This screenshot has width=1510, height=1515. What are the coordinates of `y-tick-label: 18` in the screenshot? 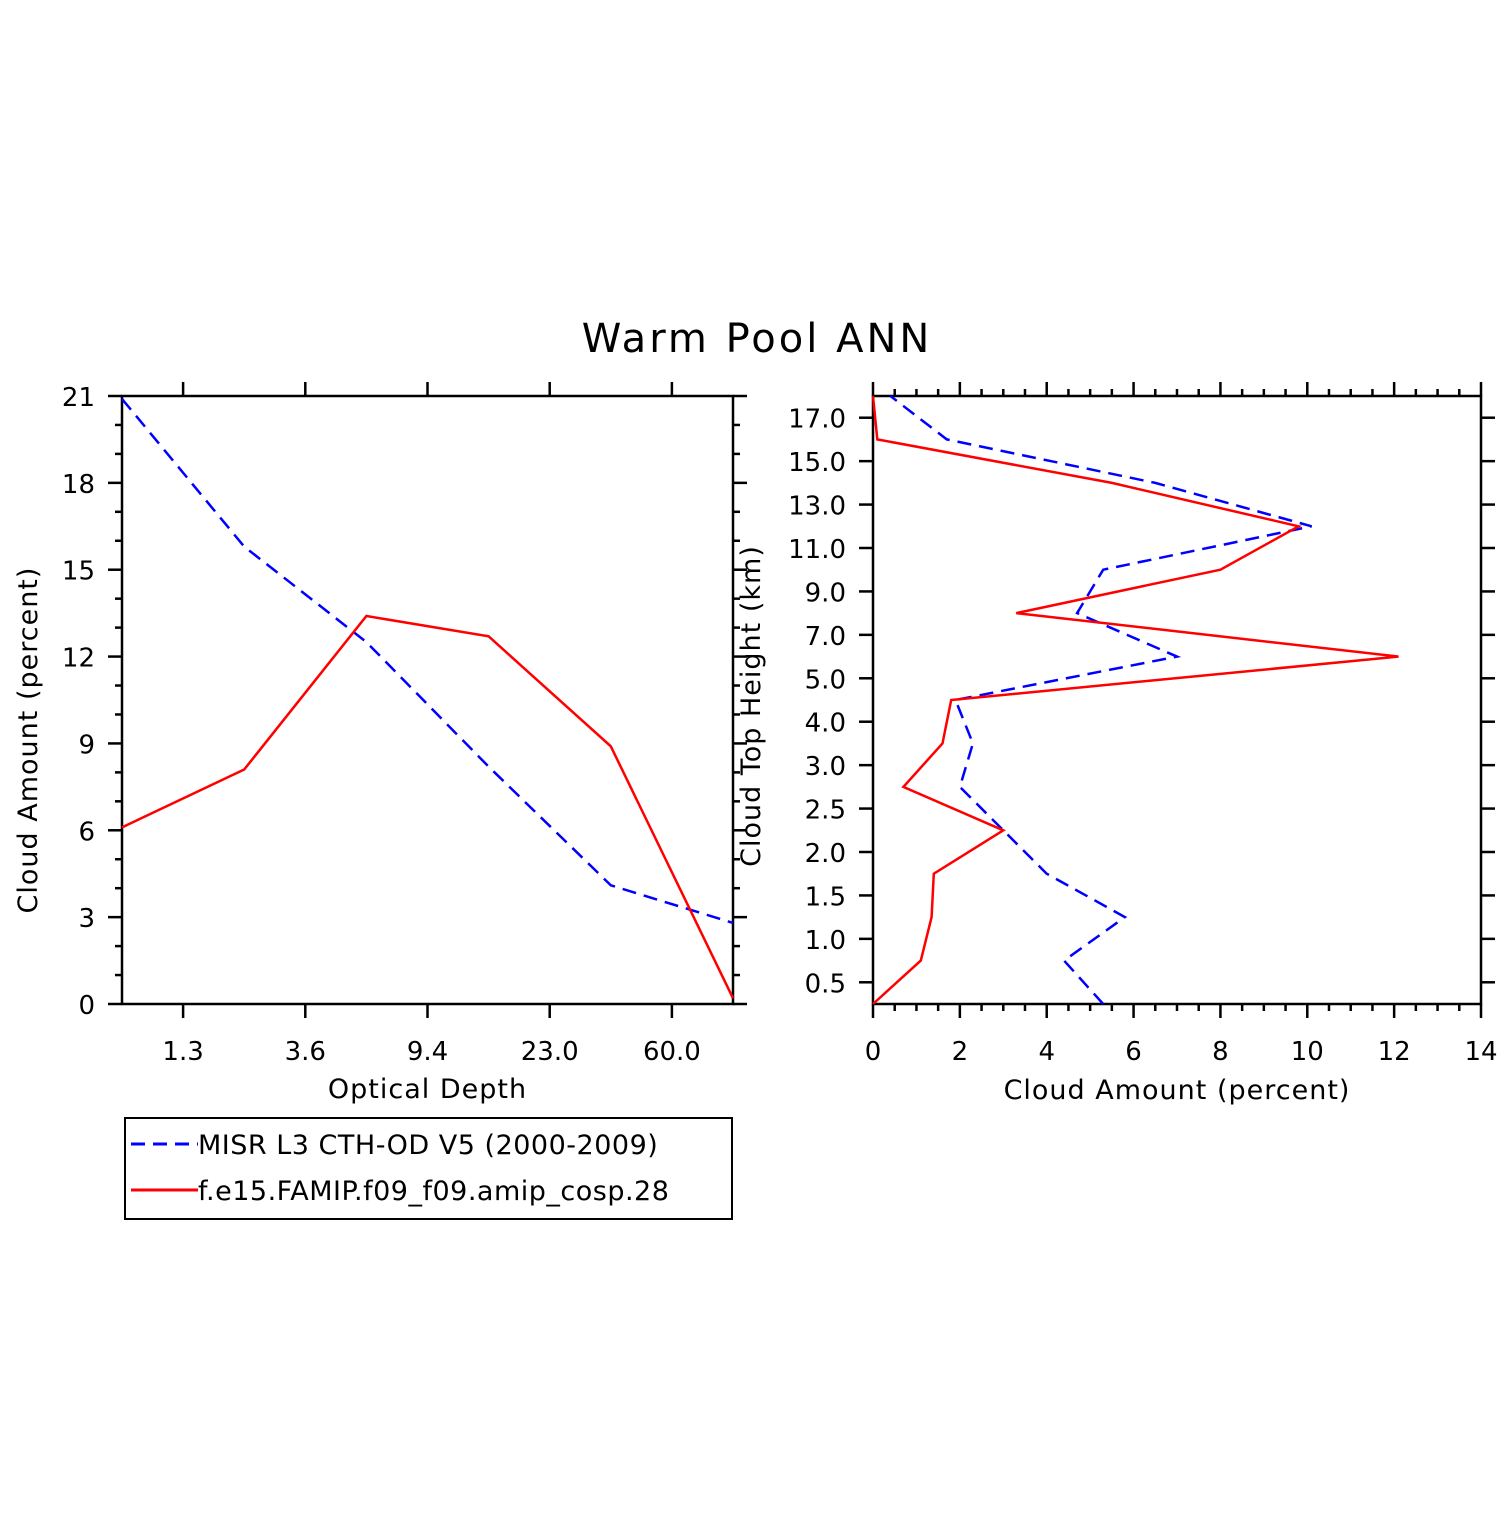 It's located at (78, 485).